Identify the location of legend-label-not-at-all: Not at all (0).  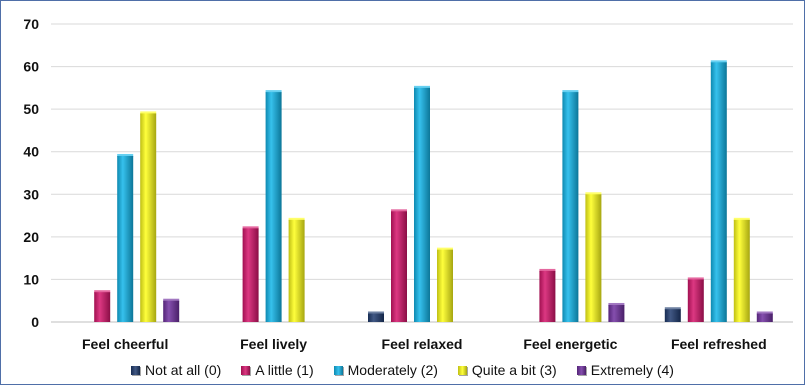
(183, 370).